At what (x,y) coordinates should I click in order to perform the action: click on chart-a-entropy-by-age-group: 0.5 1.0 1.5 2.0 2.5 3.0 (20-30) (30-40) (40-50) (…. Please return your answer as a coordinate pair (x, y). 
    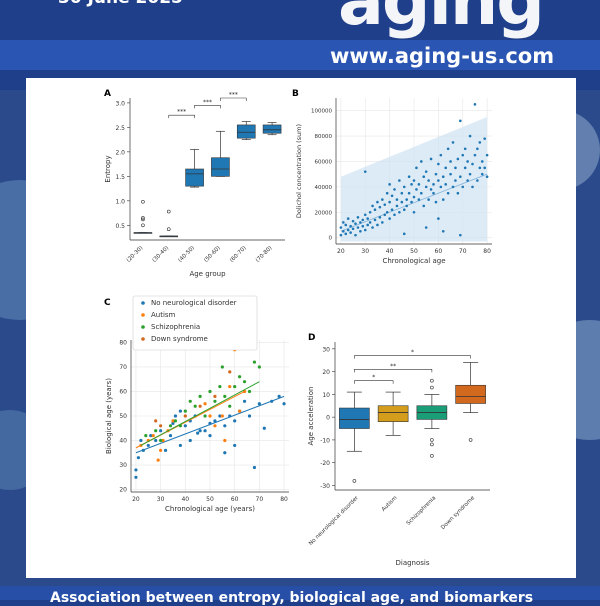
    Looking at the image, I should click on (194, 185).